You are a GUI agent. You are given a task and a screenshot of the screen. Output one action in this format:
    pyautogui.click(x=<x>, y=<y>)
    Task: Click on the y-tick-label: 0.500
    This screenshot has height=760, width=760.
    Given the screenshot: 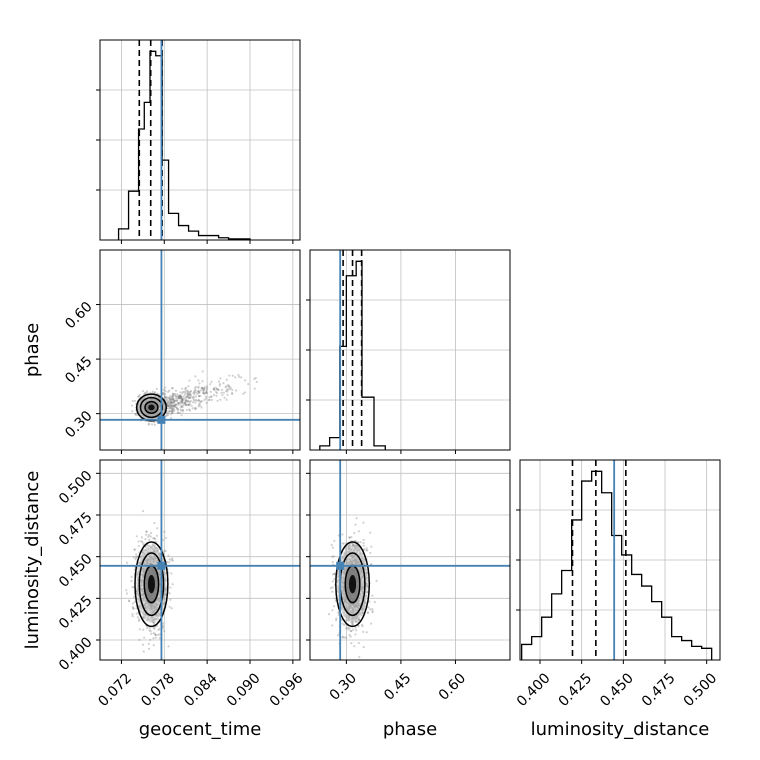 What is the action you would take?
    pyautogui.click(x=76, y=488)
    